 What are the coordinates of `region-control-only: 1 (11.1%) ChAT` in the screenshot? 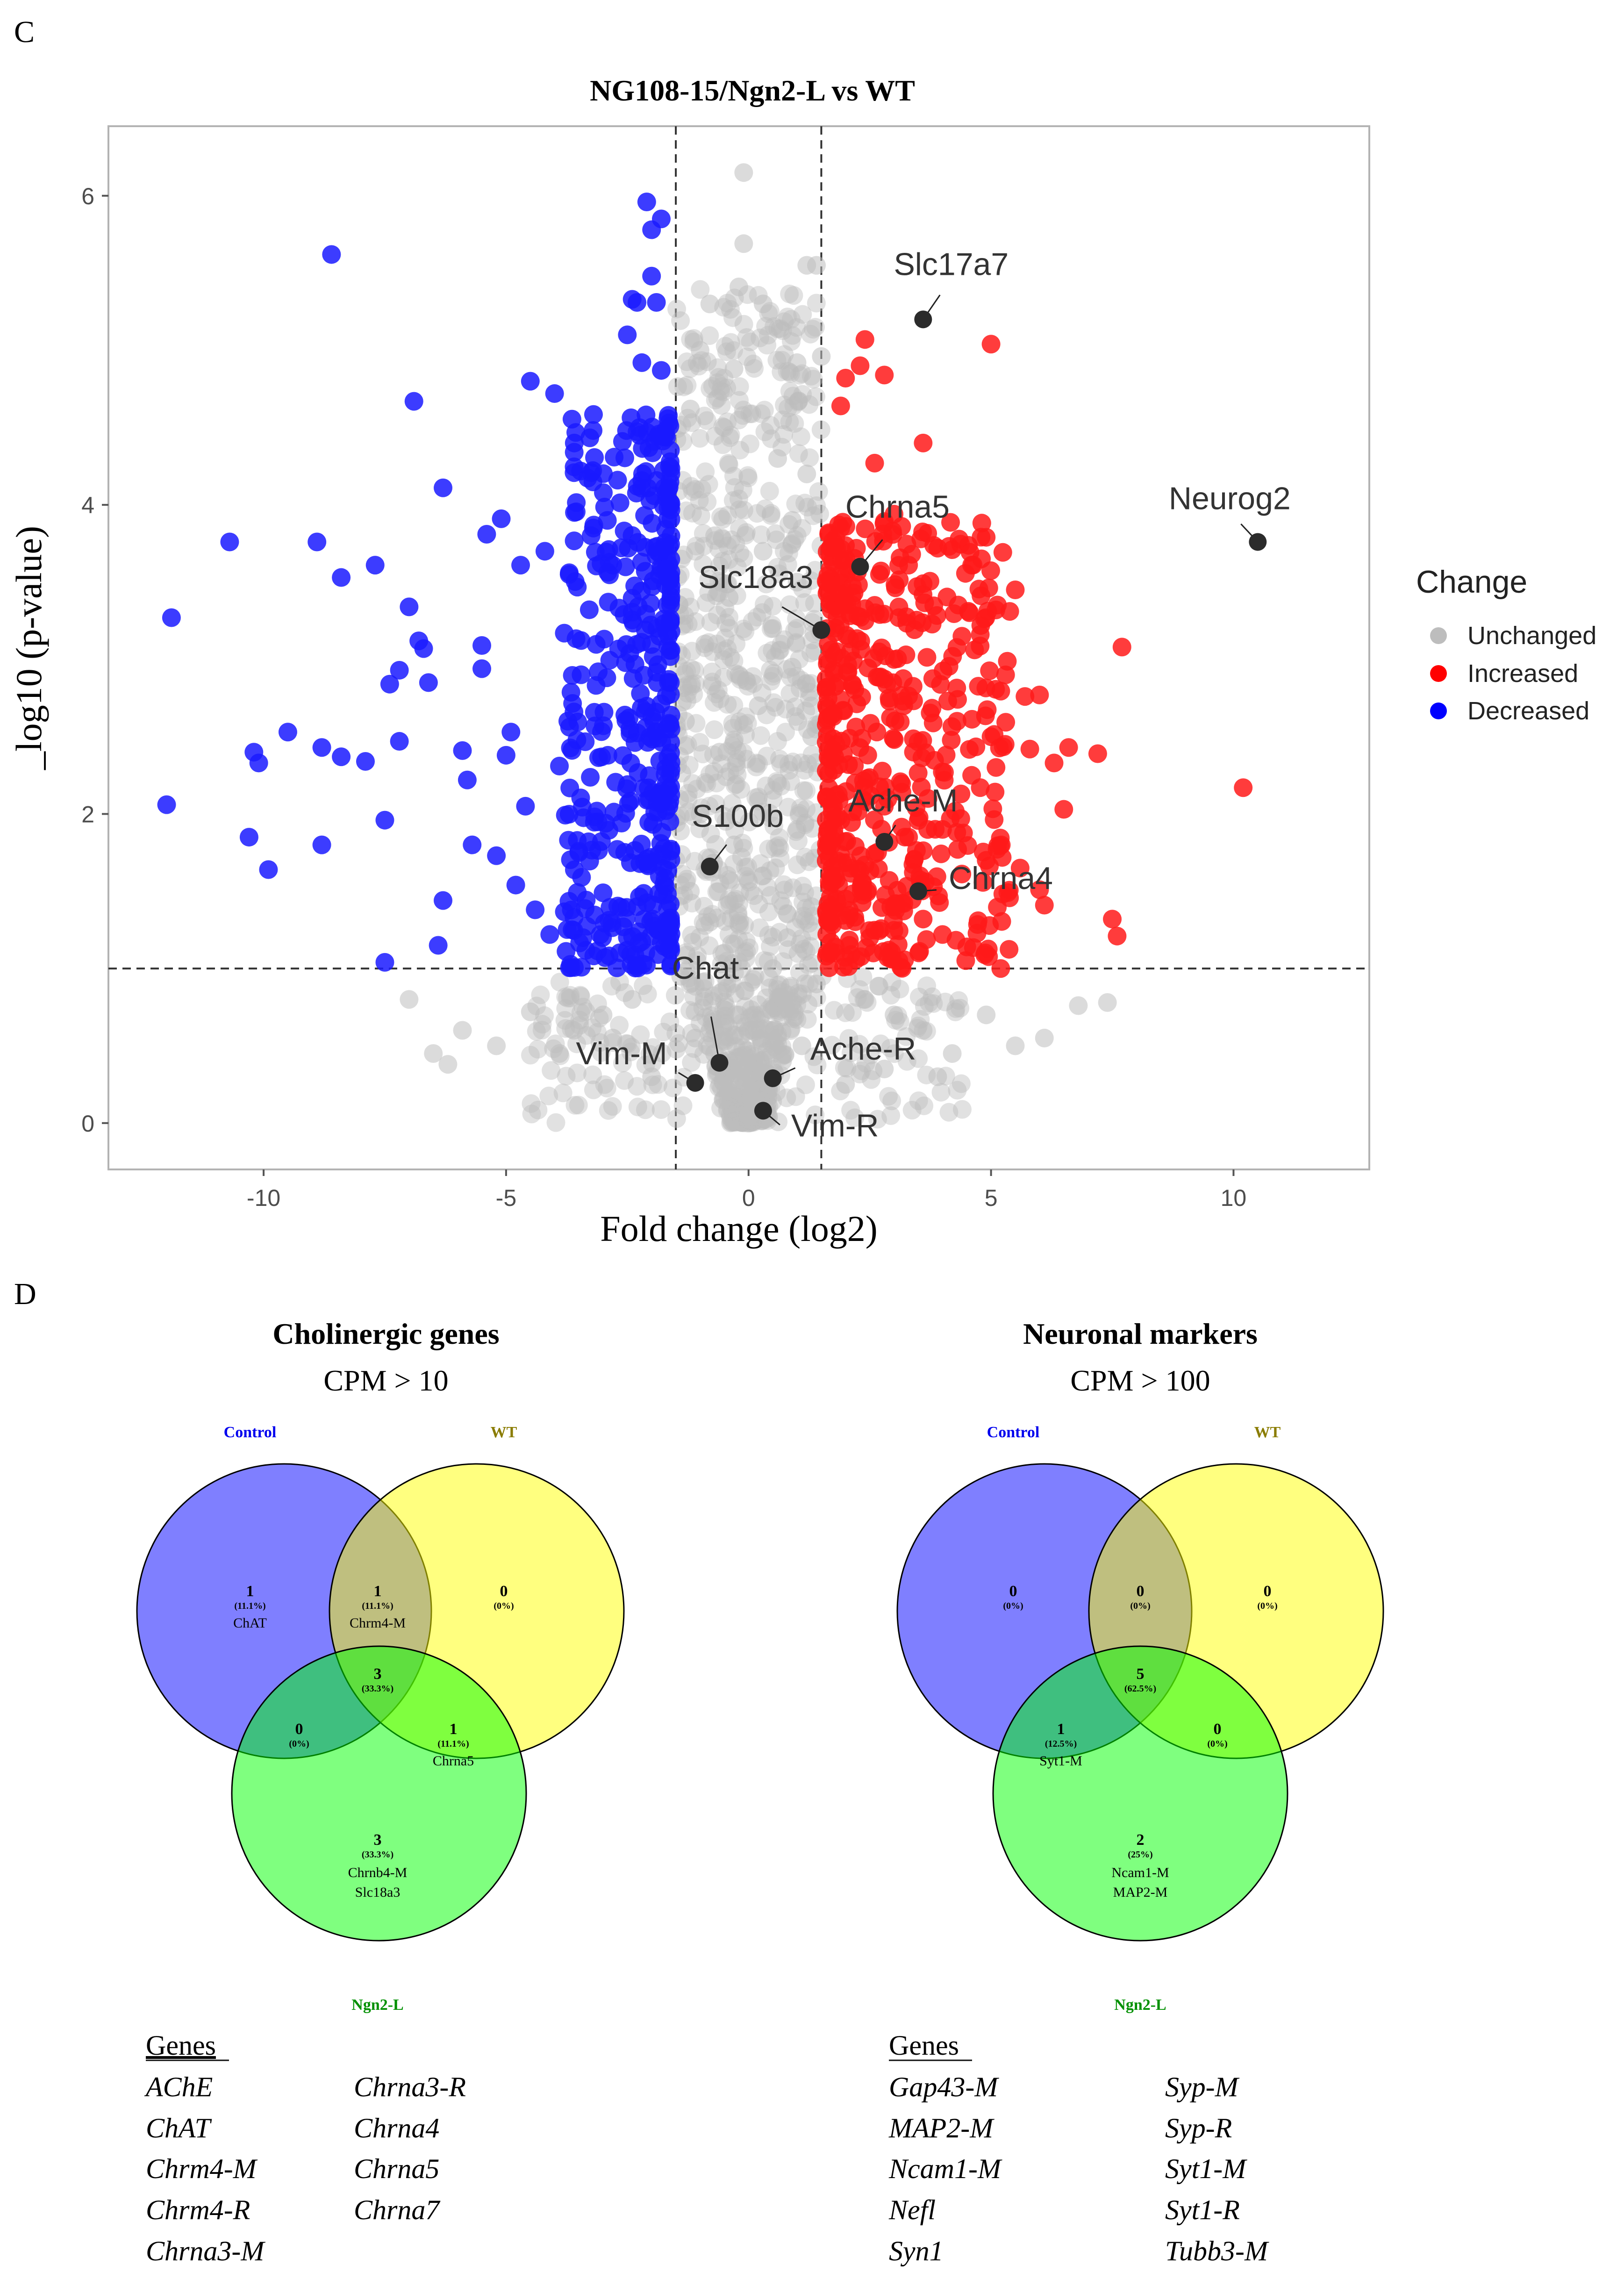 It's located at (250, 1607).